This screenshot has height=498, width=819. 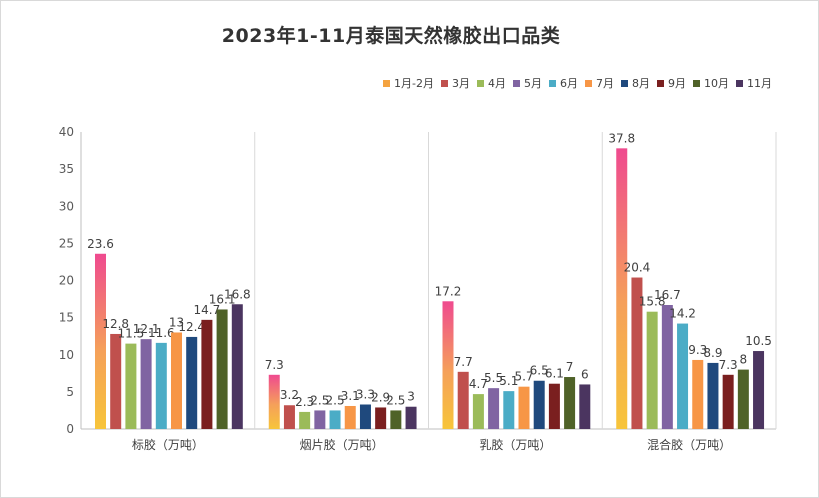 I want to click on y-tick-label: 35, so click(x=66, y=169).